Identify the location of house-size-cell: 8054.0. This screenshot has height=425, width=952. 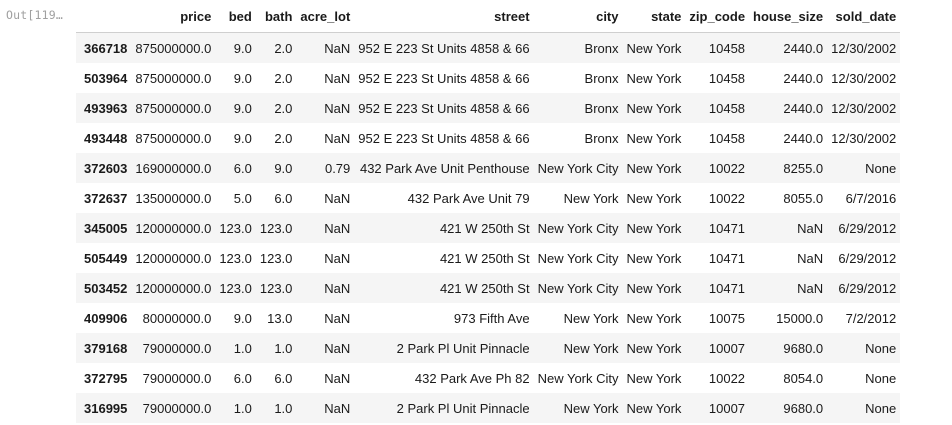
(803, 378).